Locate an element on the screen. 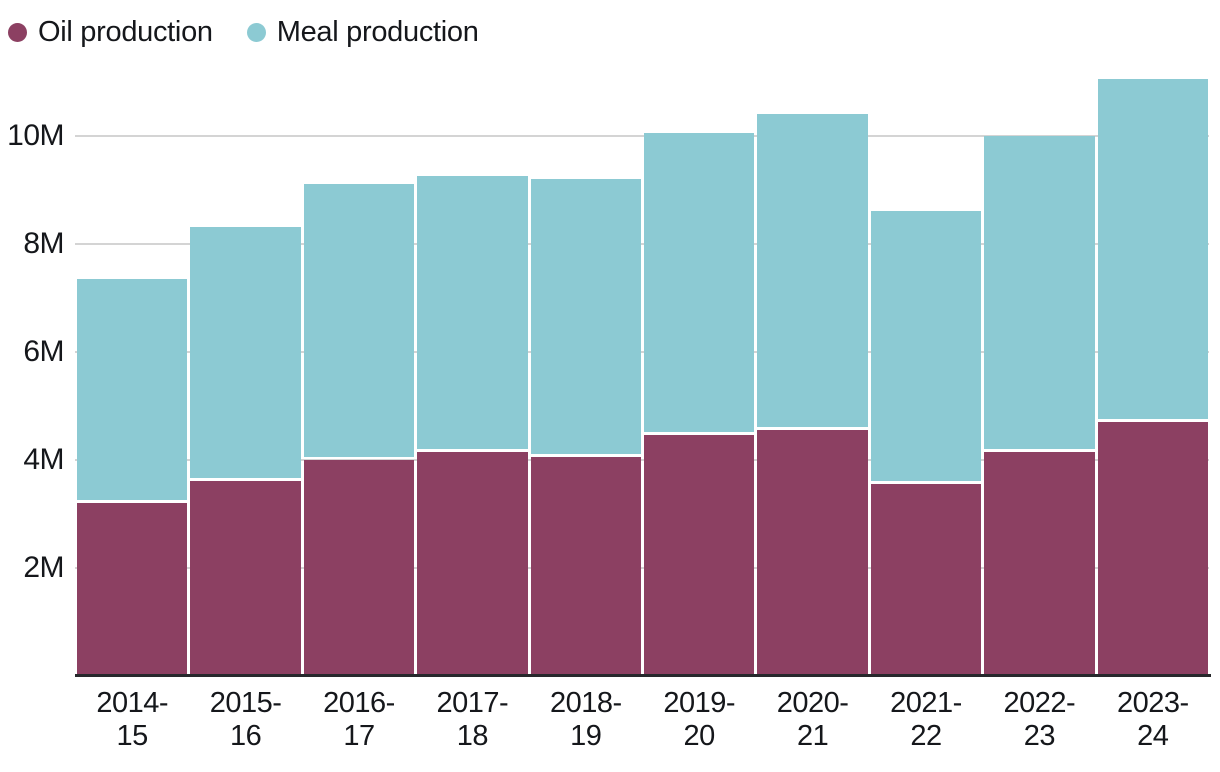  x-axis-tick-line: 20 is located at coordinates (699, 736).